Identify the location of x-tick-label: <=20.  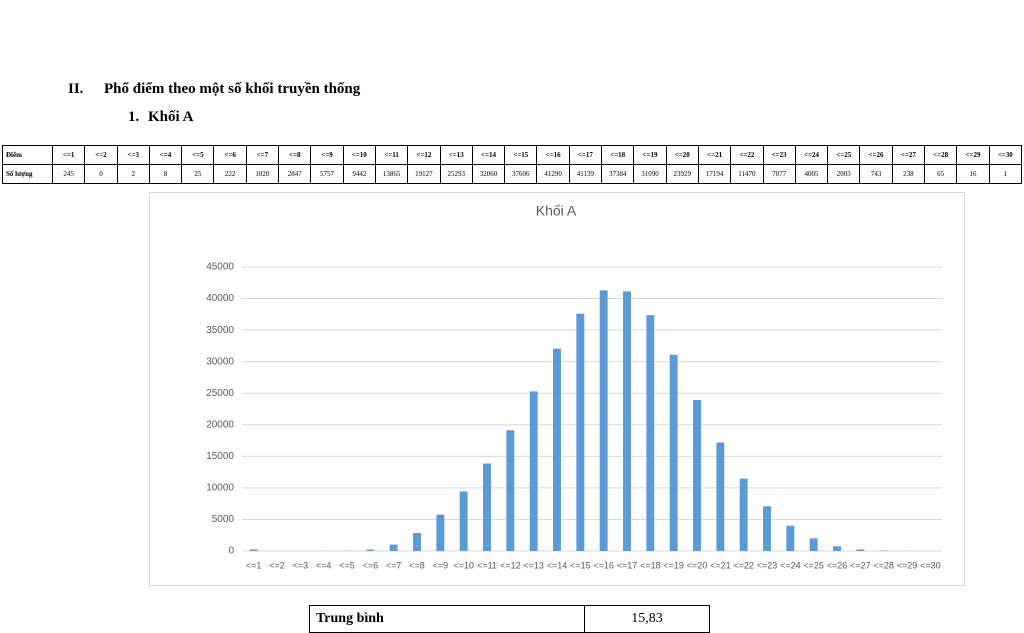
(697, 565).